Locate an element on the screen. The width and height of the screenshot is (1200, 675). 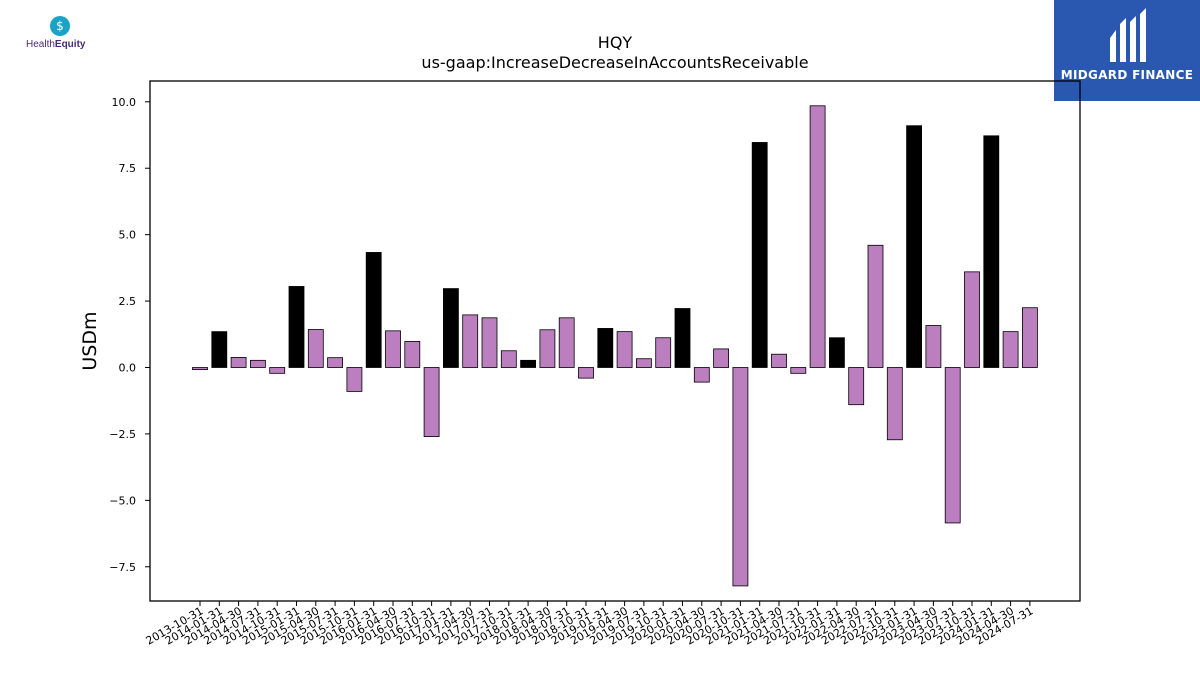
healthequity-logo: $ HealthEquity is located at coordinates (66, 34).